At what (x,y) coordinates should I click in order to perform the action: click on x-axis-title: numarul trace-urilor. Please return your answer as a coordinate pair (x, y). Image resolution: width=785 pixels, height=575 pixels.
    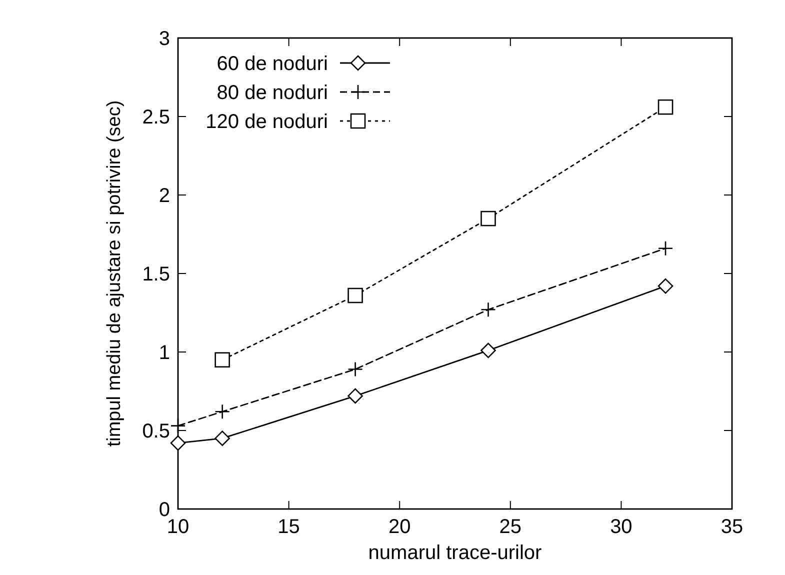
    Looking at the image, I should click on (455, 553).